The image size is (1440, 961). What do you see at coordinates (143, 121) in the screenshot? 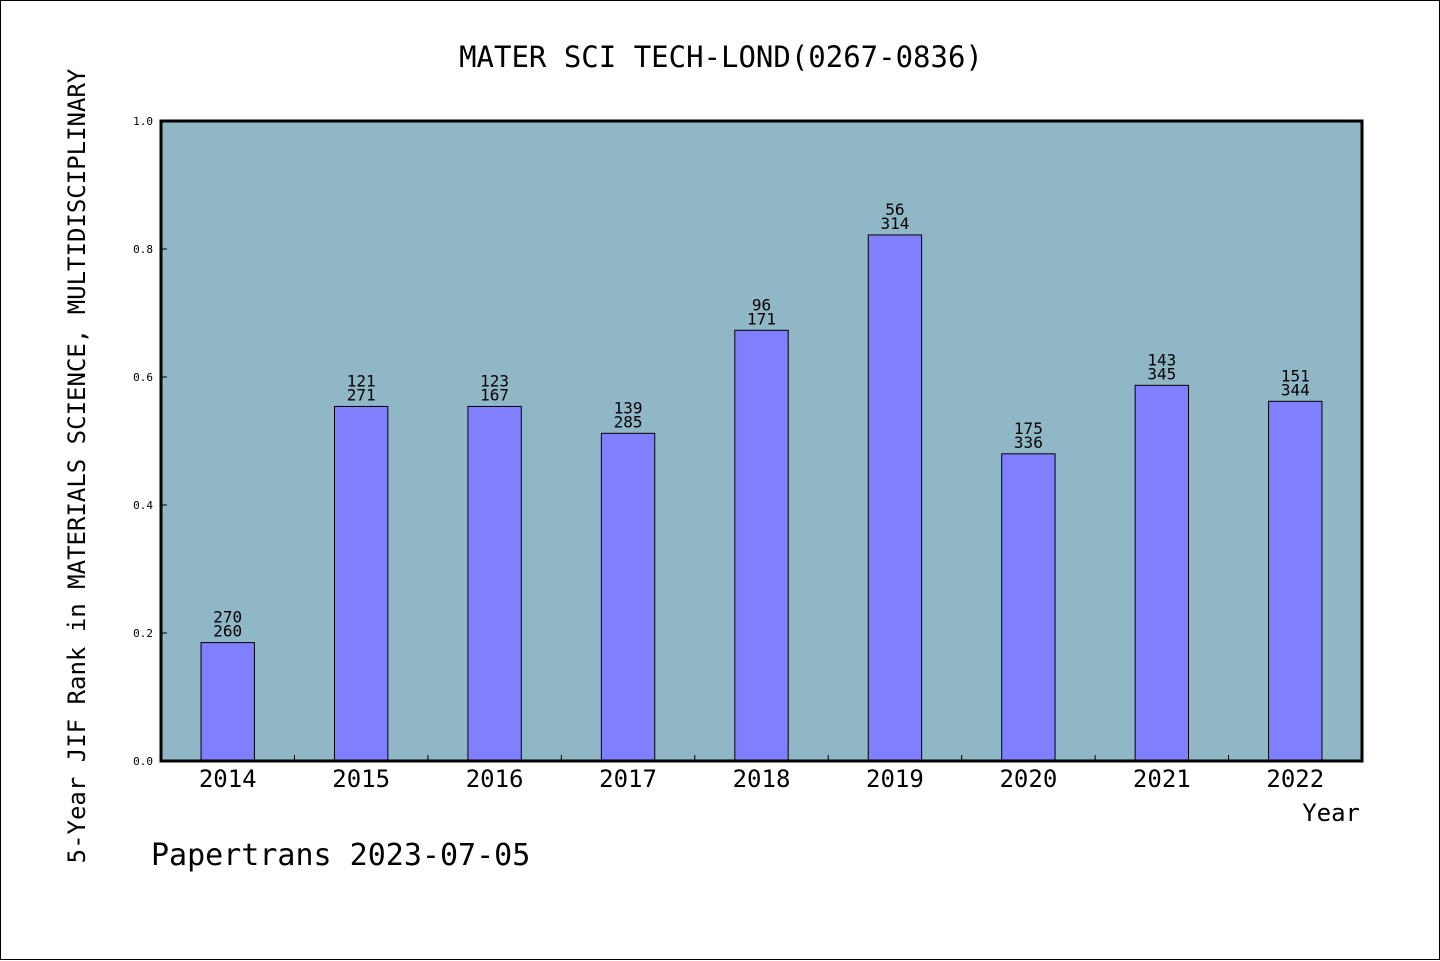
I see `y-tick-label: 1.0` at bounding box center [143, 121].